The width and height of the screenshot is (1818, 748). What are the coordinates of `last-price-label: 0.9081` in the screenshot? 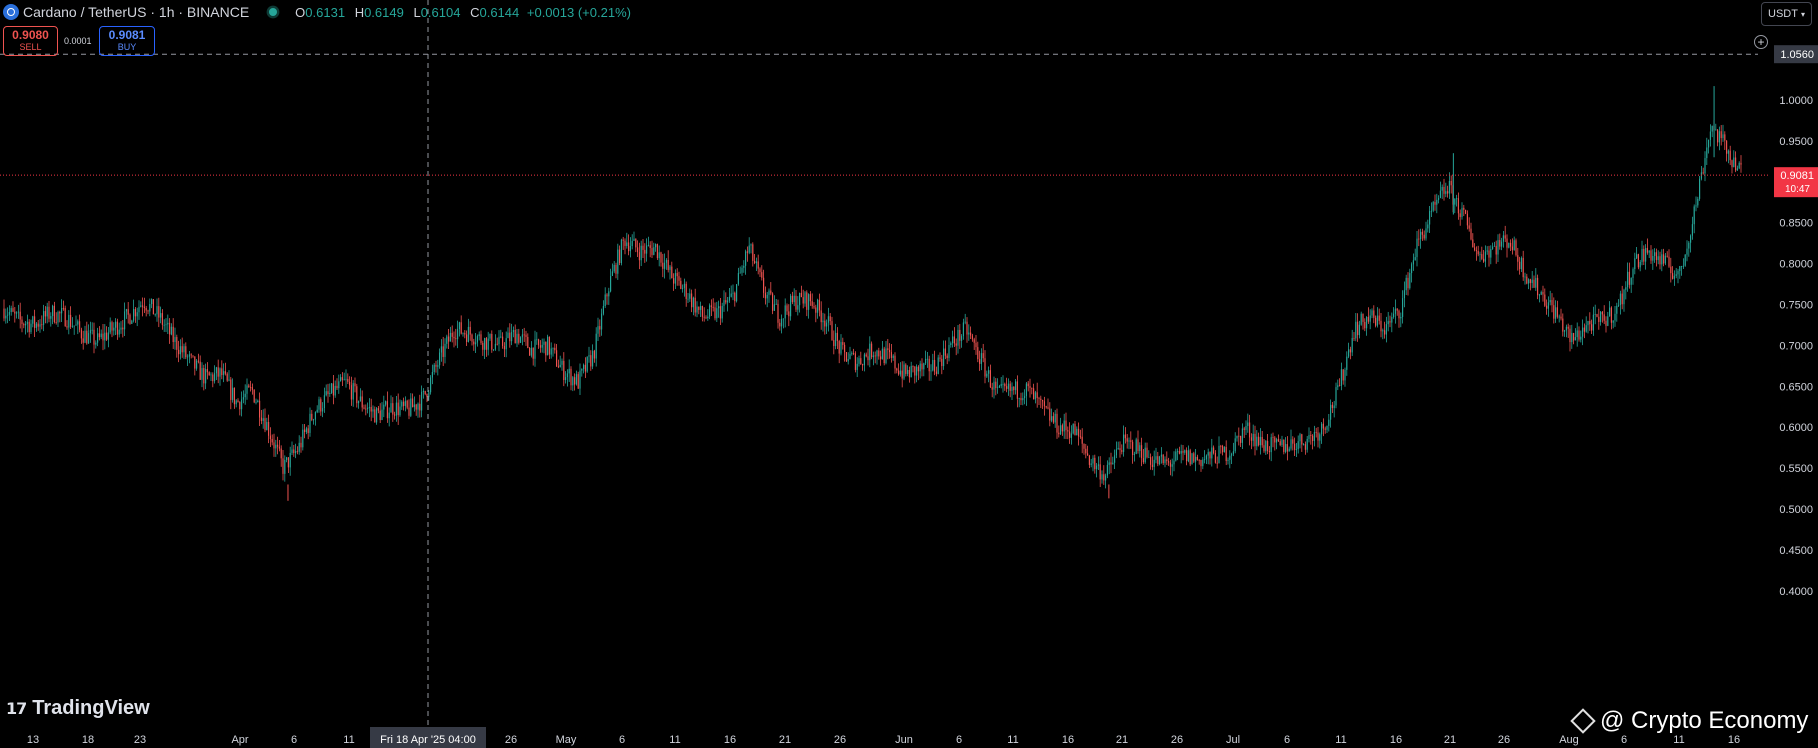 It's located at (1797, 176).